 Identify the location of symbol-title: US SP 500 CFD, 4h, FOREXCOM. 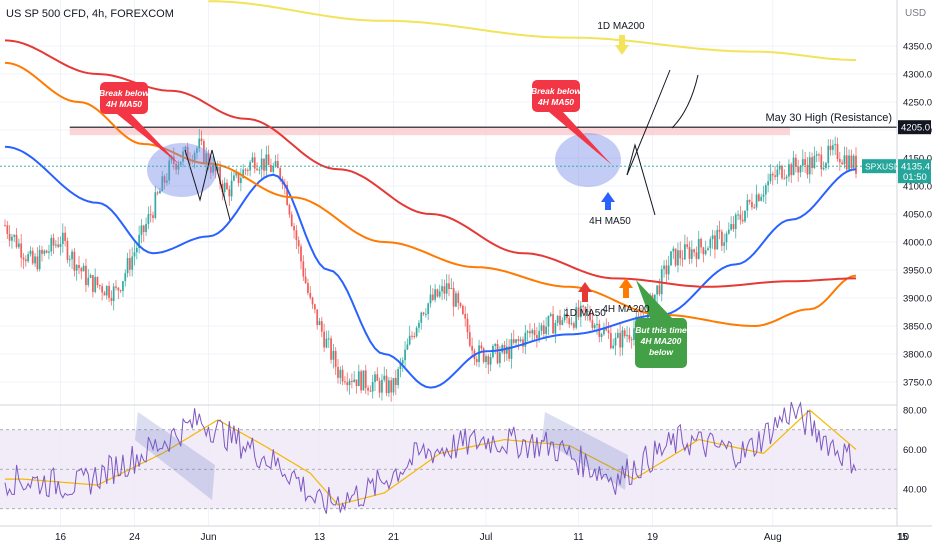
(90, 14).